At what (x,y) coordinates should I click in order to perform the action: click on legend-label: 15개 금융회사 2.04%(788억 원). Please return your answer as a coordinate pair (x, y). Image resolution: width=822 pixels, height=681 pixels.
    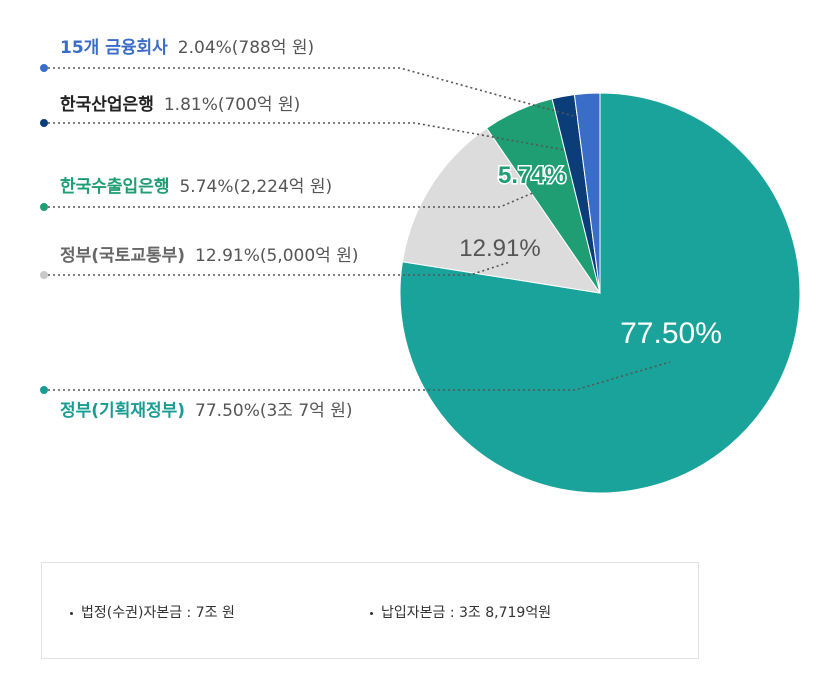
    Looking at the image, I should click on (187, 48).